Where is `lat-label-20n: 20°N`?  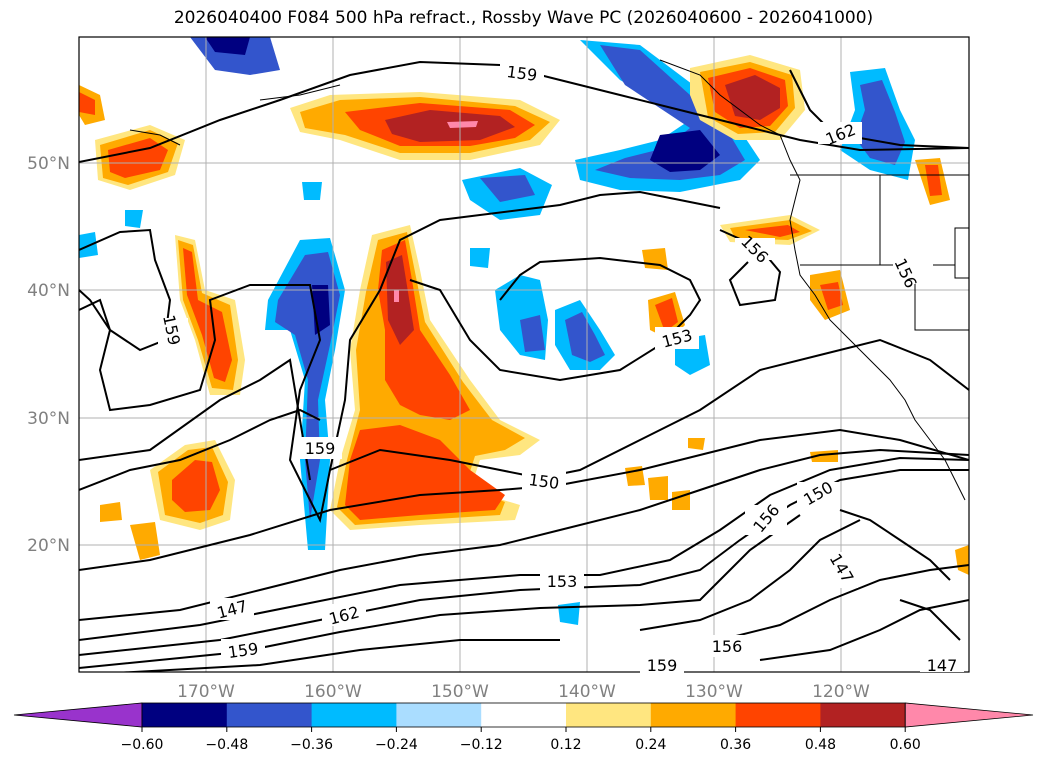
lat-label-20n: 20°N is located at coordinates (48, 546).